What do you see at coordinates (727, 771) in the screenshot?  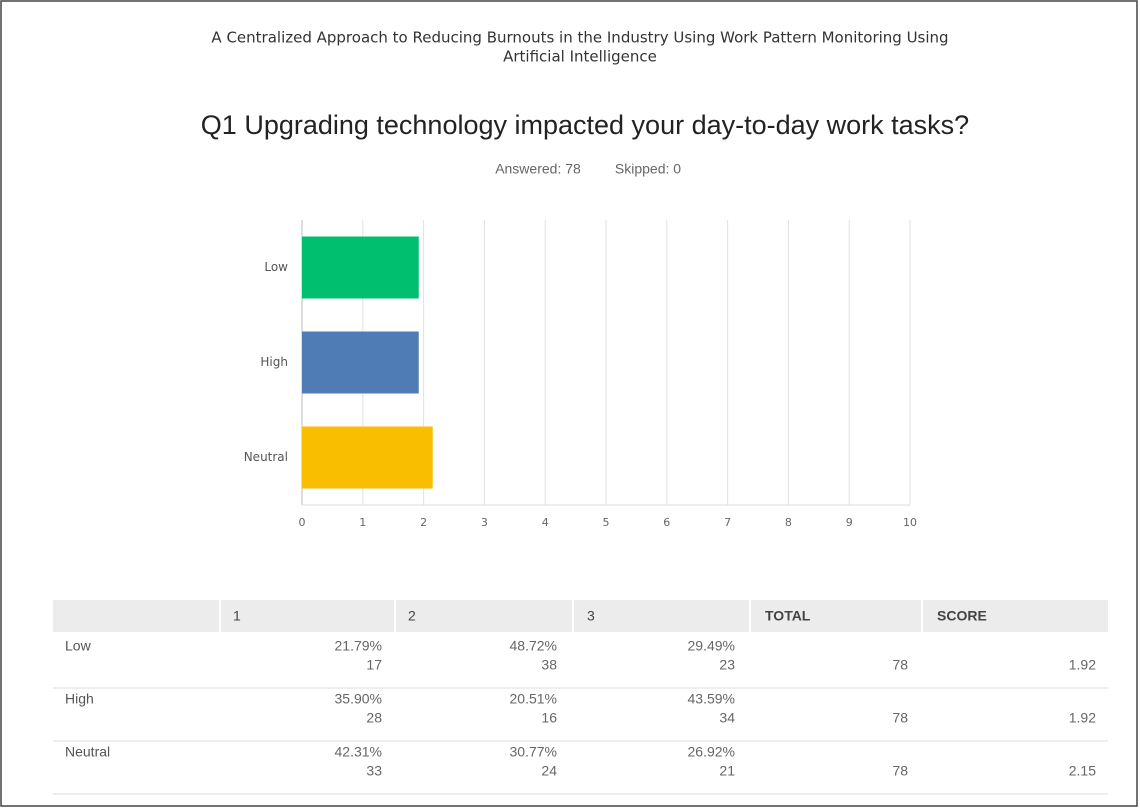 I see `cell-count: 21` at bounding box center [727, 771].